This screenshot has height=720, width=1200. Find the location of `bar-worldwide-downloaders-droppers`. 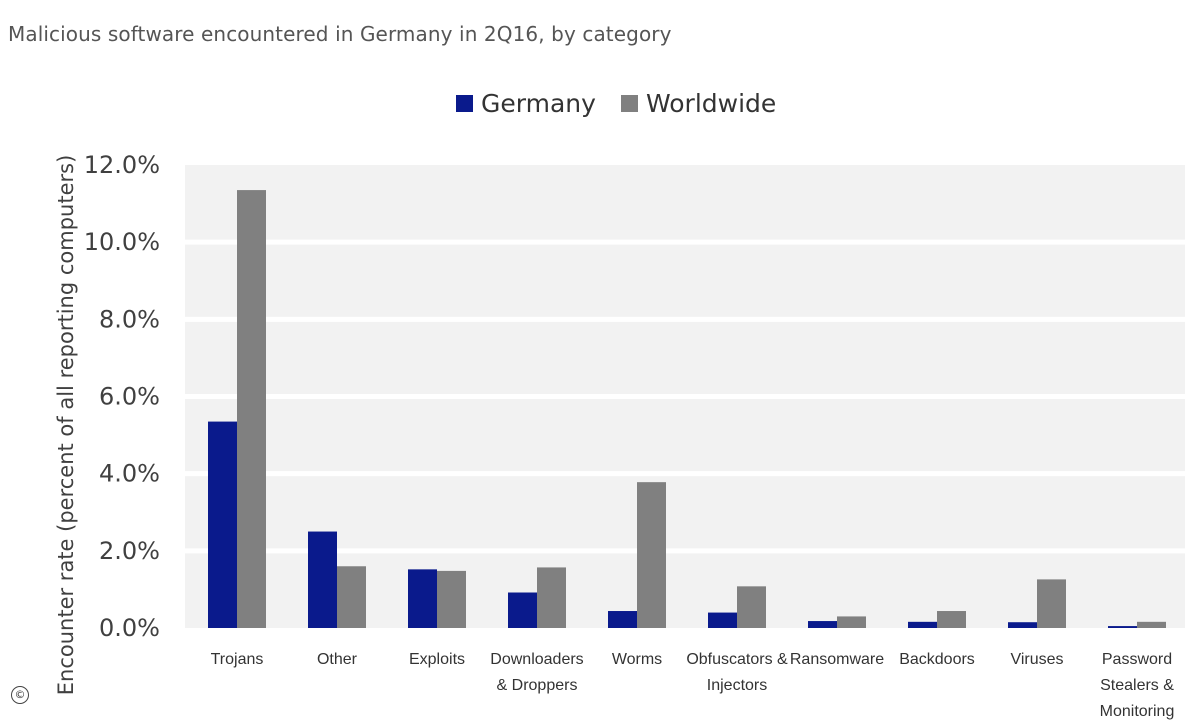

bar-worldwide-downloaders-droppers is located at coordinates (551, 597).